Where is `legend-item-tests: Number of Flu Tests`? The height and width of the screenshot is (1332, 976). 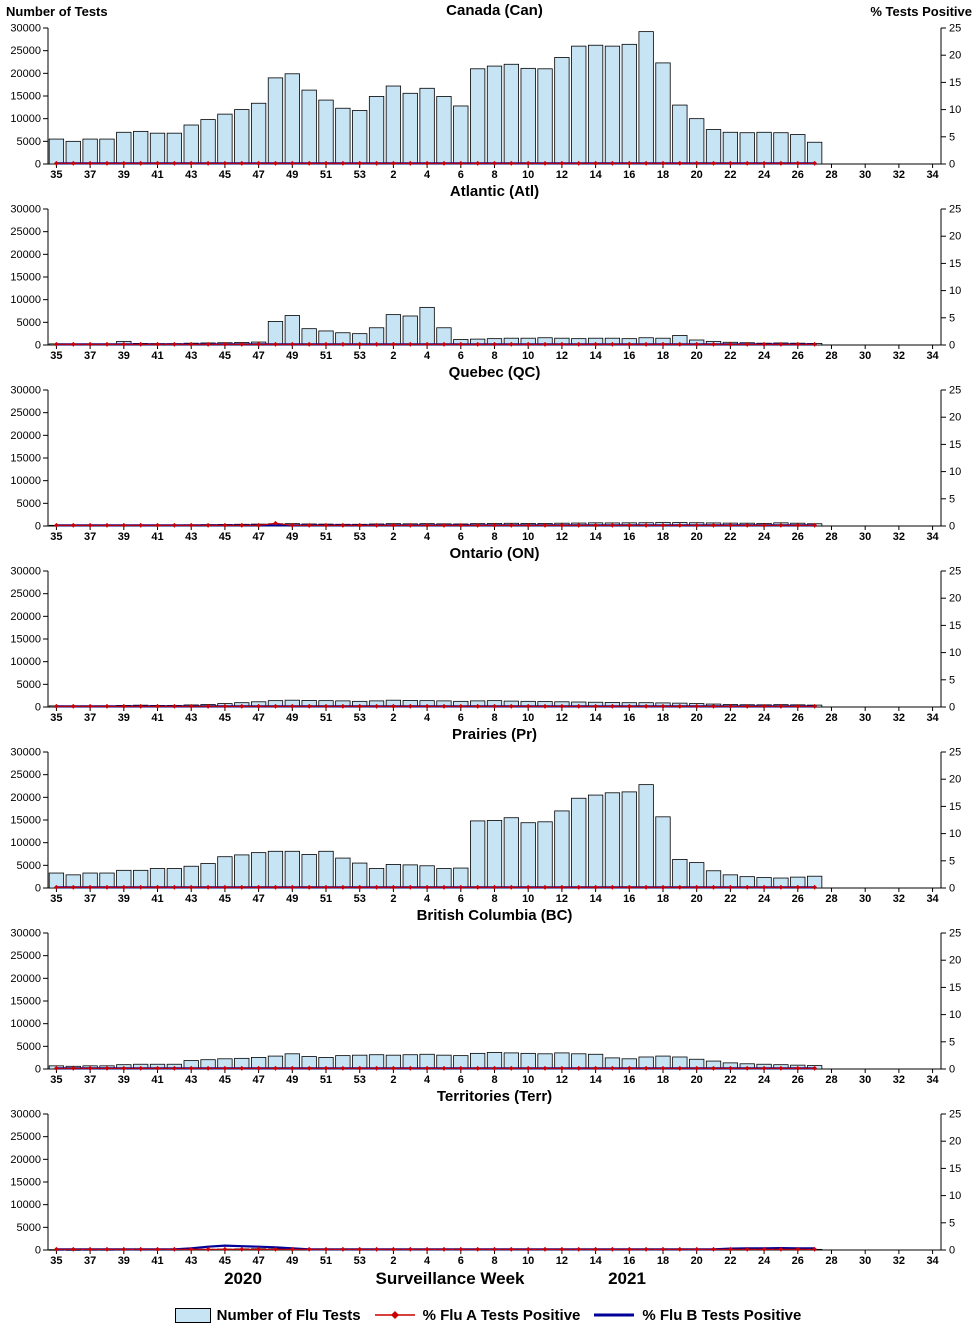 legend-item-tests: Number of Flu Tests is located at coordinates (267, 1315).